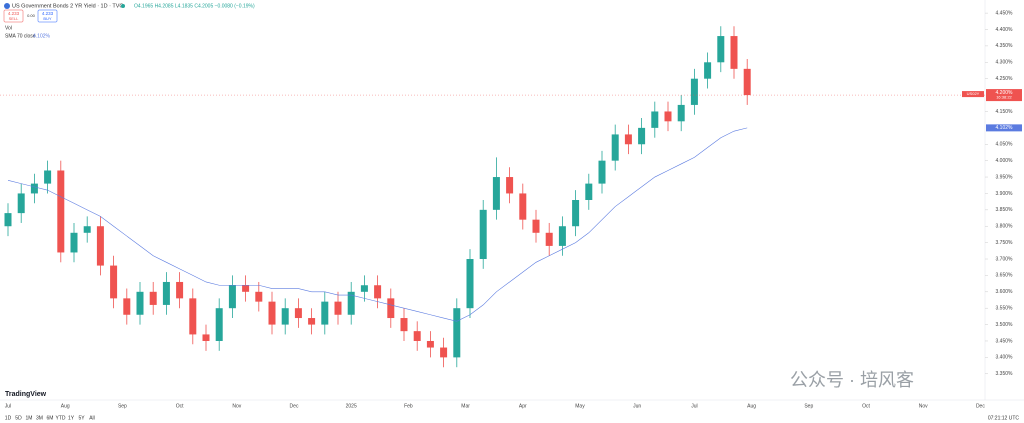 The height and width of the screenshot is (423, 1024). What do you see at coordinates (71, 418) in the screenshot?
I see `range-button: 1Y` at bounding box center [71, 418].